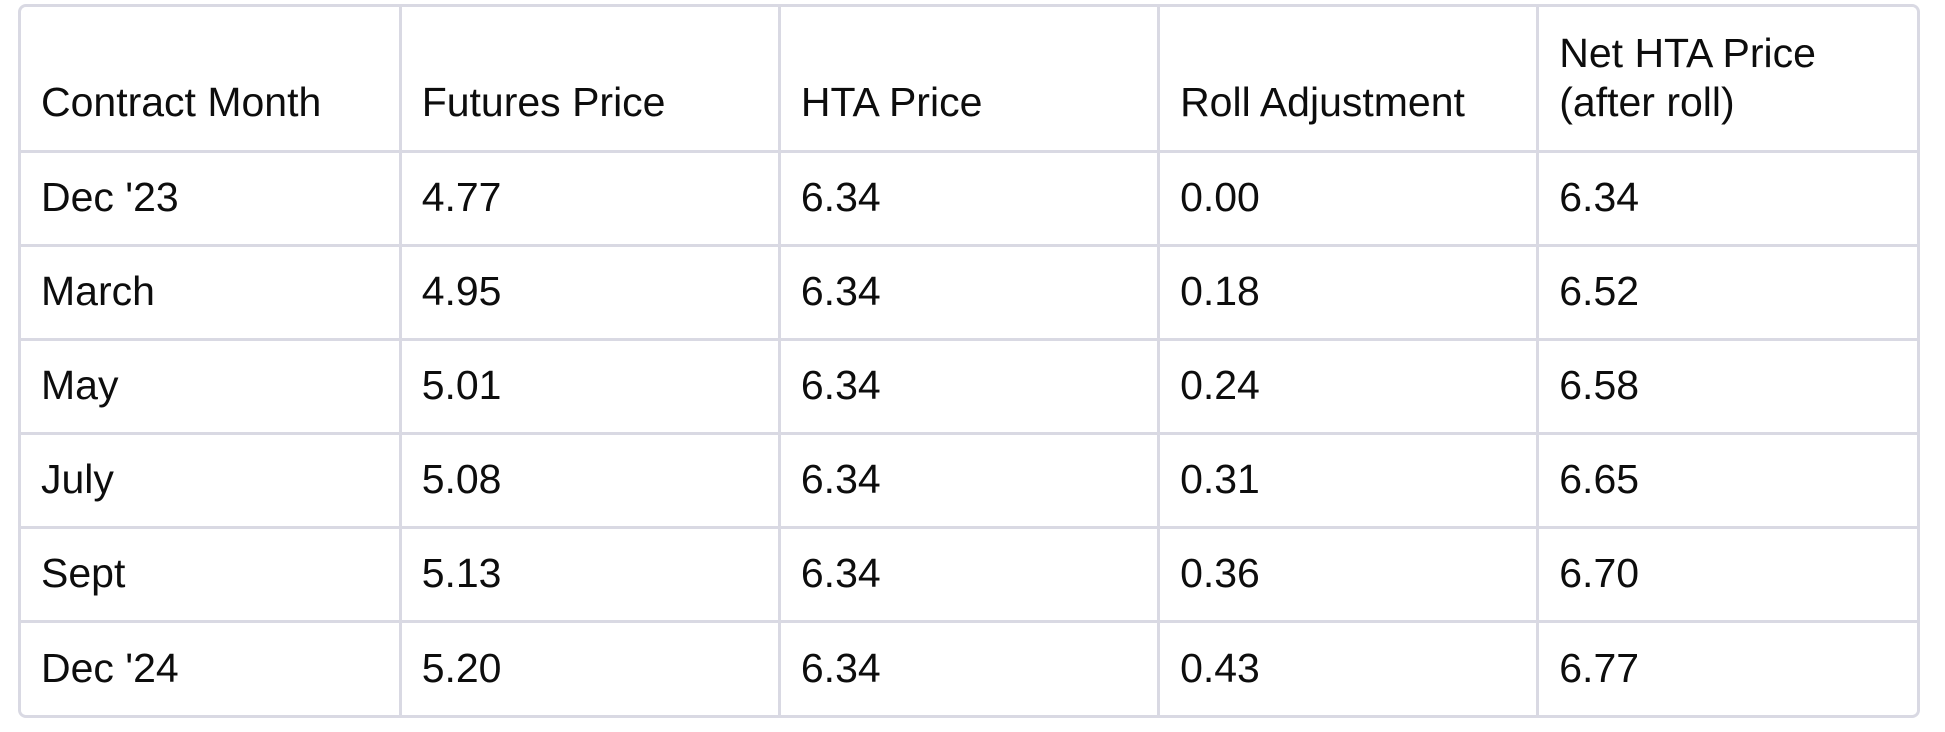 The image size is (1945, 732). What do you see at coordinates (1349, 575) in the screenshot?
I see `cell-roll-adjustment: 0.36` at bounding box center [1349, 575].